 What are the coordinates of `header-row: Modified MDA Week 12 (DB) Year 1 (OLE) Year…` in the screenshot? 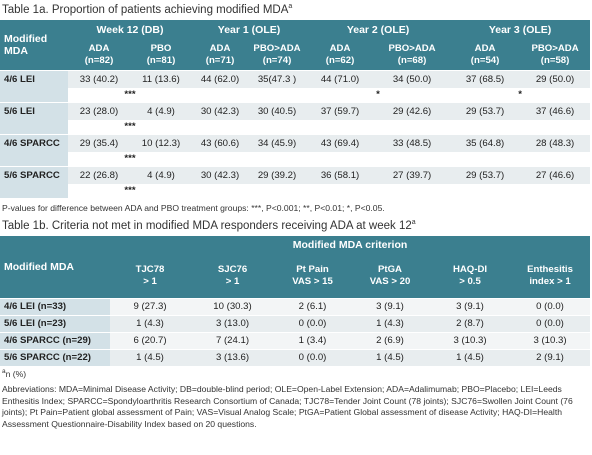 It's located at (295, 45).